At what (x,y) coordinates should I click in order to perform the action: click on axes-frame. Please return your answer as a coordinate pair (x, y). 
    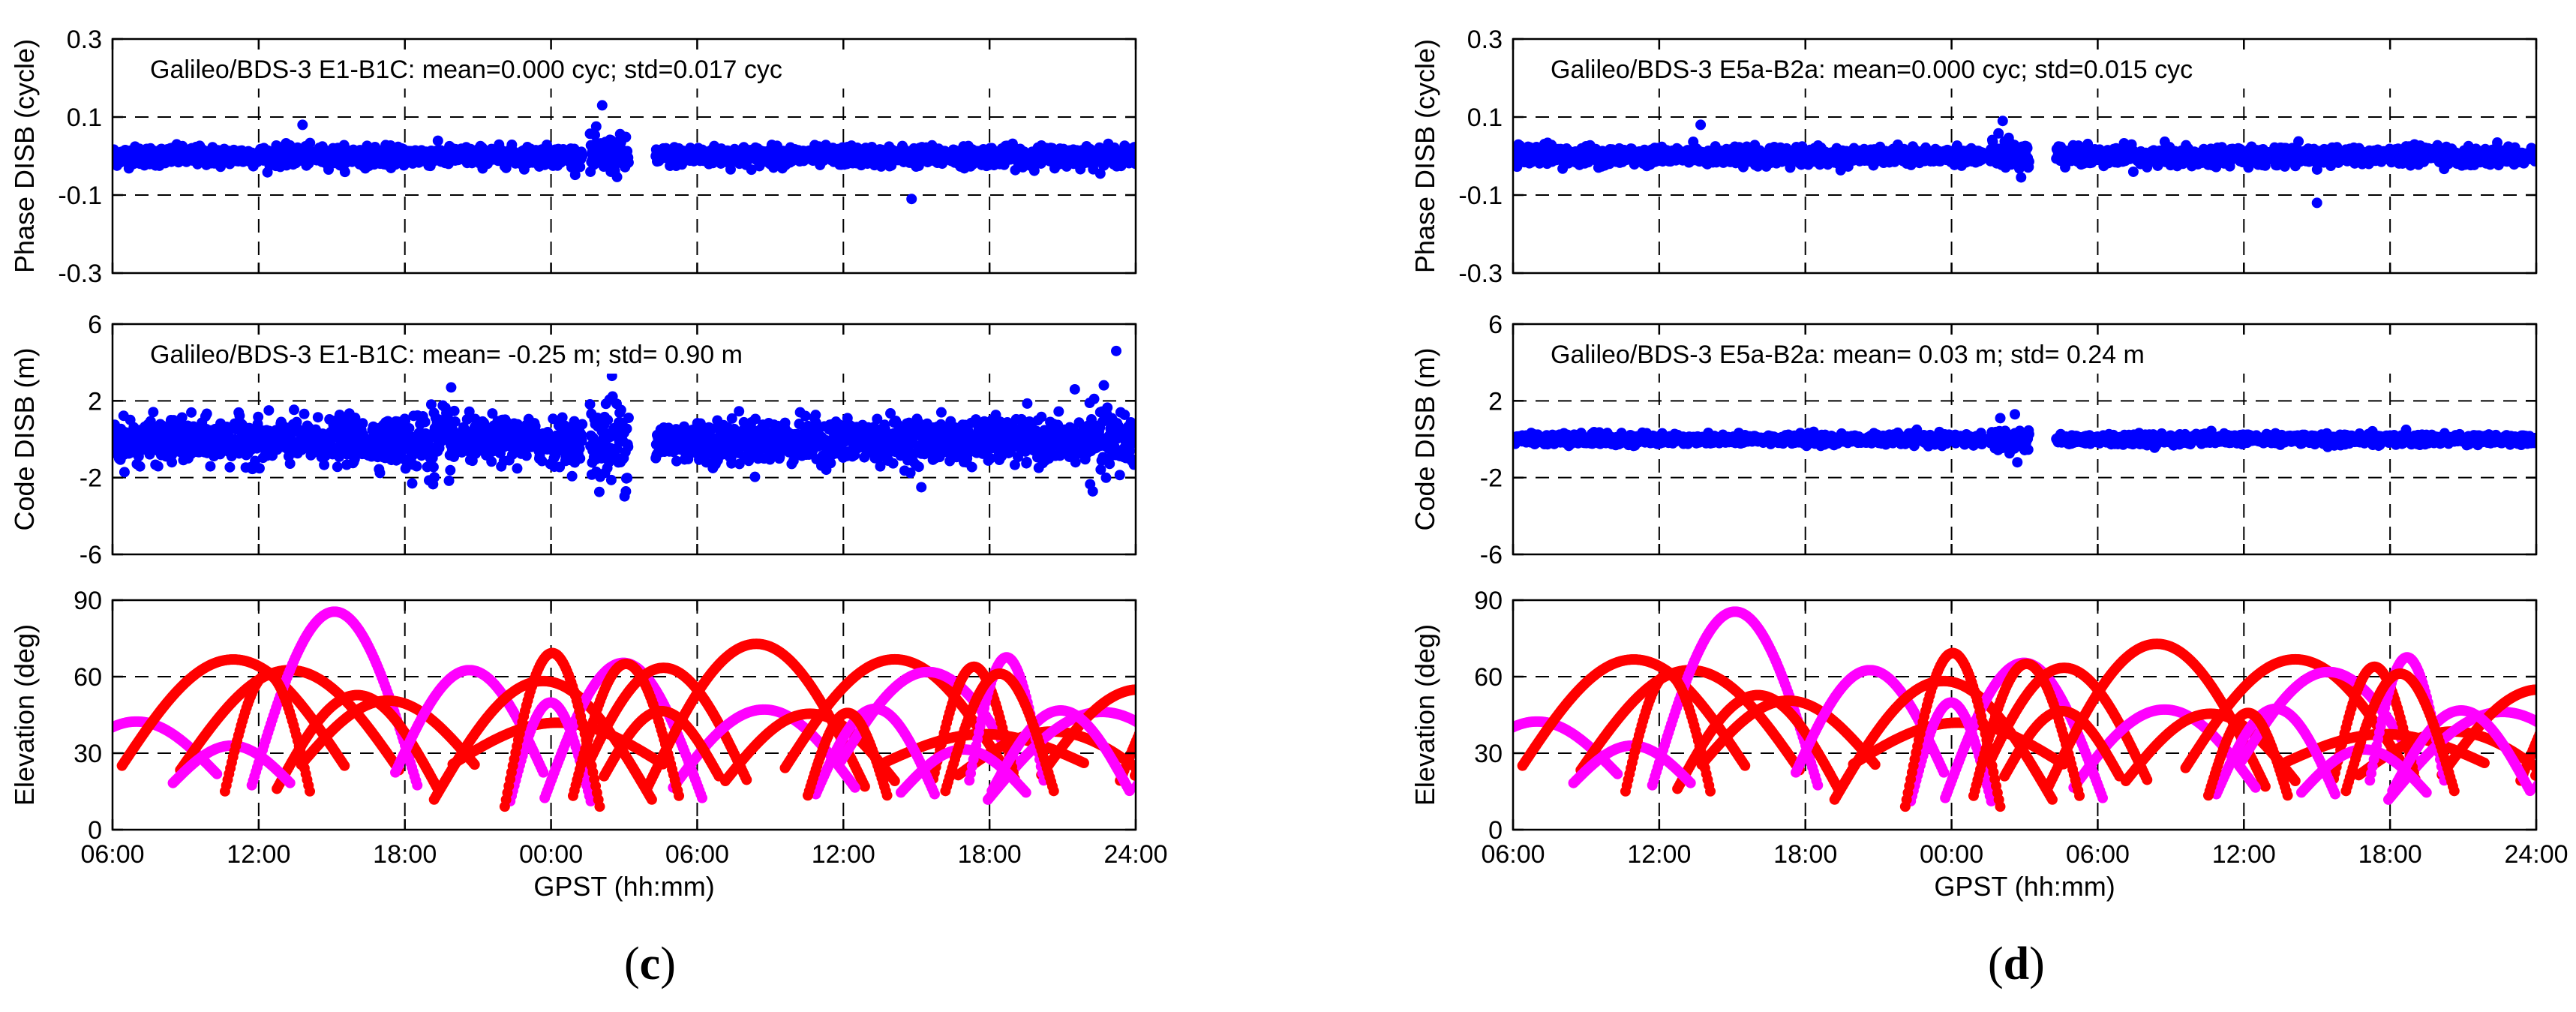
    Looking at the image, I should click on (624, 439).